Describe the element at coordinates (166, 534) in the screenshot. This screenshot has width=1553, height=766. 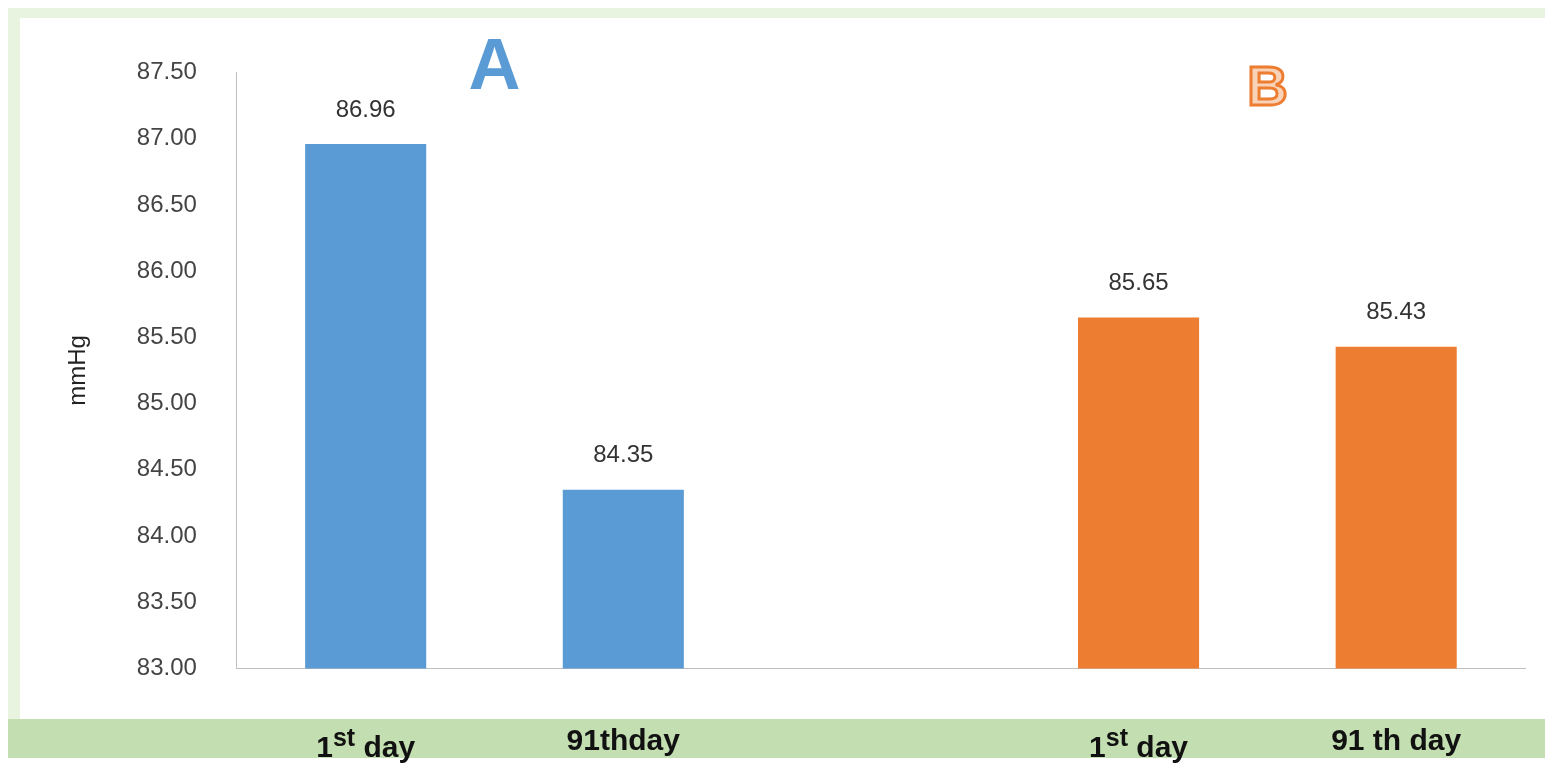
I see `y-tick-label: 84.00` at that location.